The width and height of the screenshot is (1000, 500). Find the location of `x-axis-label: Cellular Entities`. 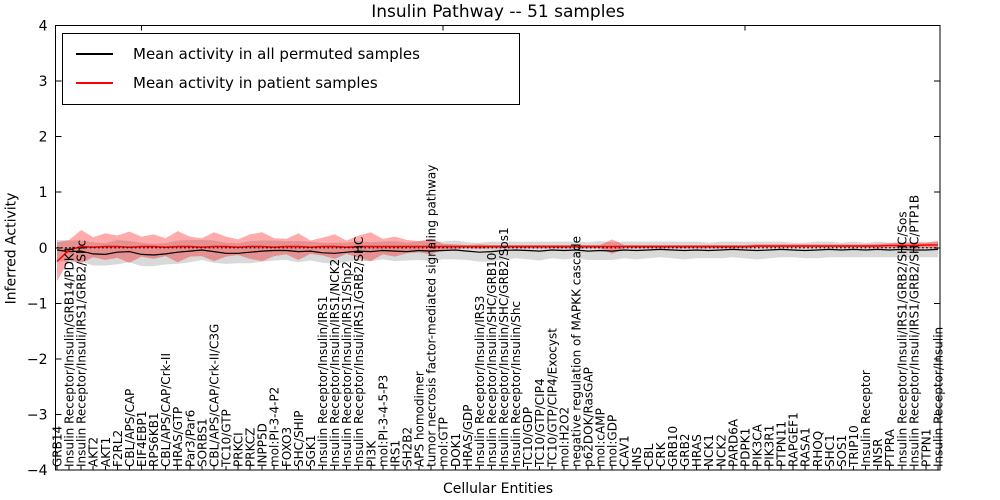

x-axis-label: Cellular Entities is located at coordinates (498, 489).